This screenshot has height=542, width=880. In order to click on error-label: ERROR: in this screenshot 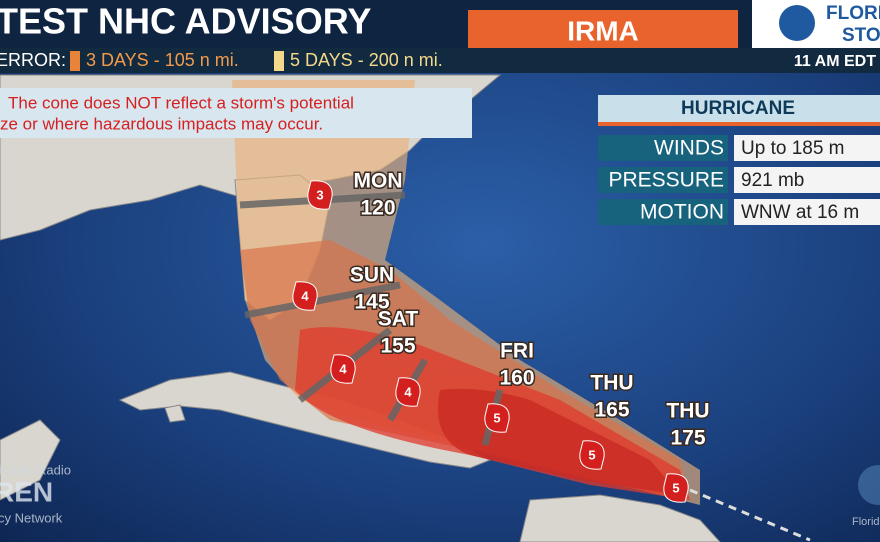, I will do `click(33, 60)`.